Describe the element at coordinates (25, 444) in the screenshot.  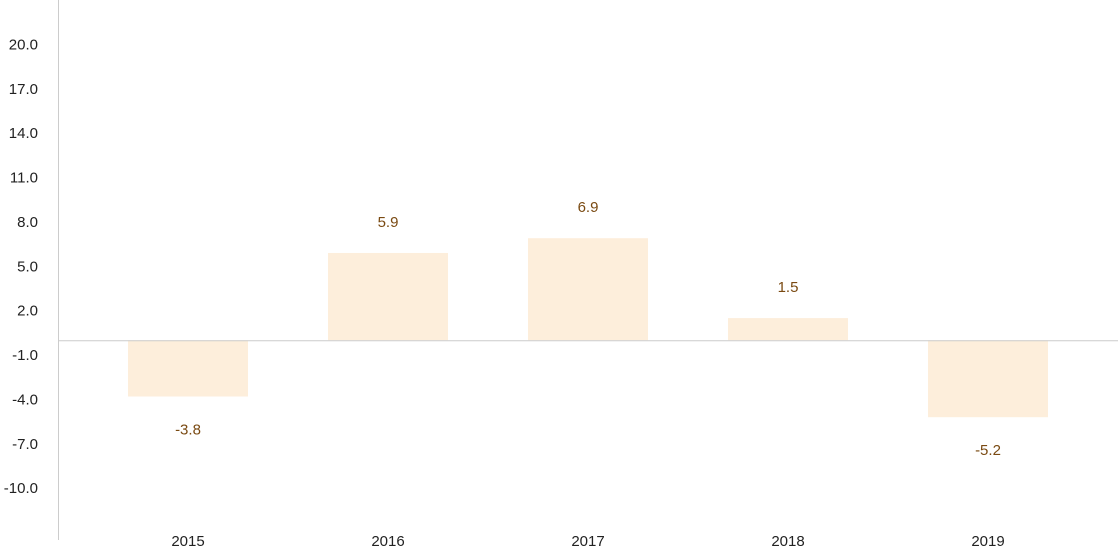
I see `y-tick-label: -7.0` at that location.